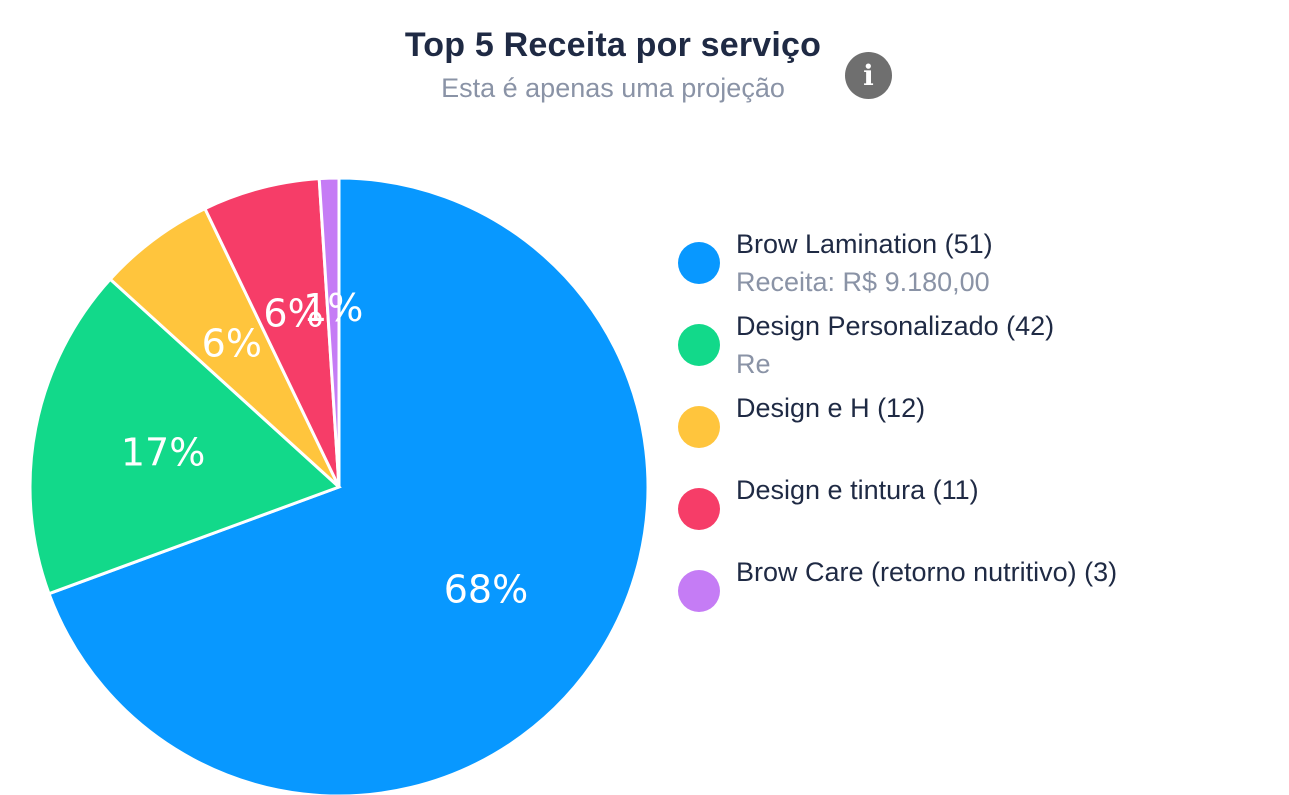 The image size is (1289, 795). Describe the element at coordinates (831, 408) in the screenshot. I see `legend-service-name: Design e H (12)` at that location.